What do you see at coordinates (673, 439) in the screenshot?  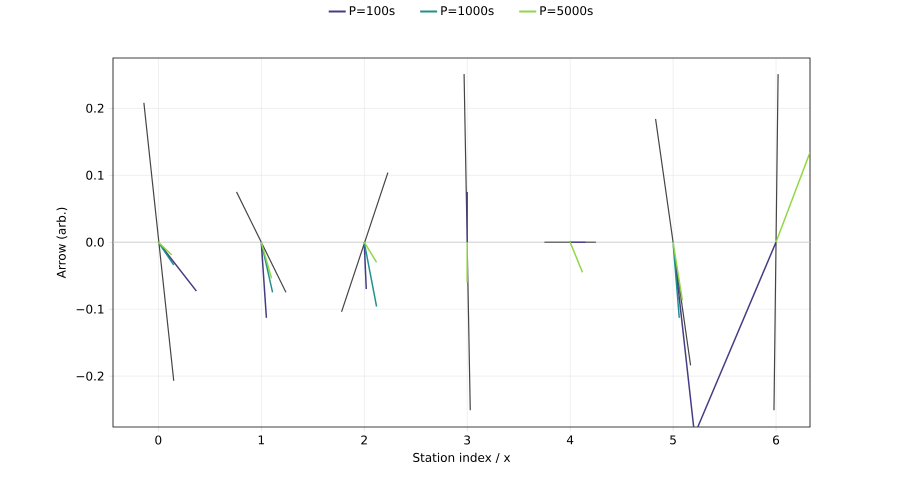 I see `x-tick-label: 5` at bounding box center [673, 439].